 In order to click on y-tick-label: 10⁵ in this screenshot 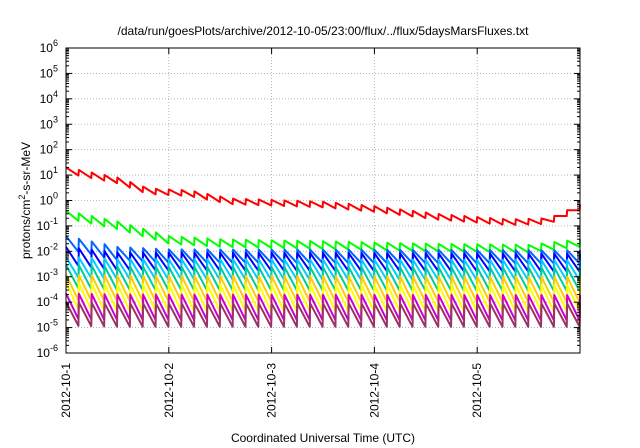, I will do `click(49, 71)`.